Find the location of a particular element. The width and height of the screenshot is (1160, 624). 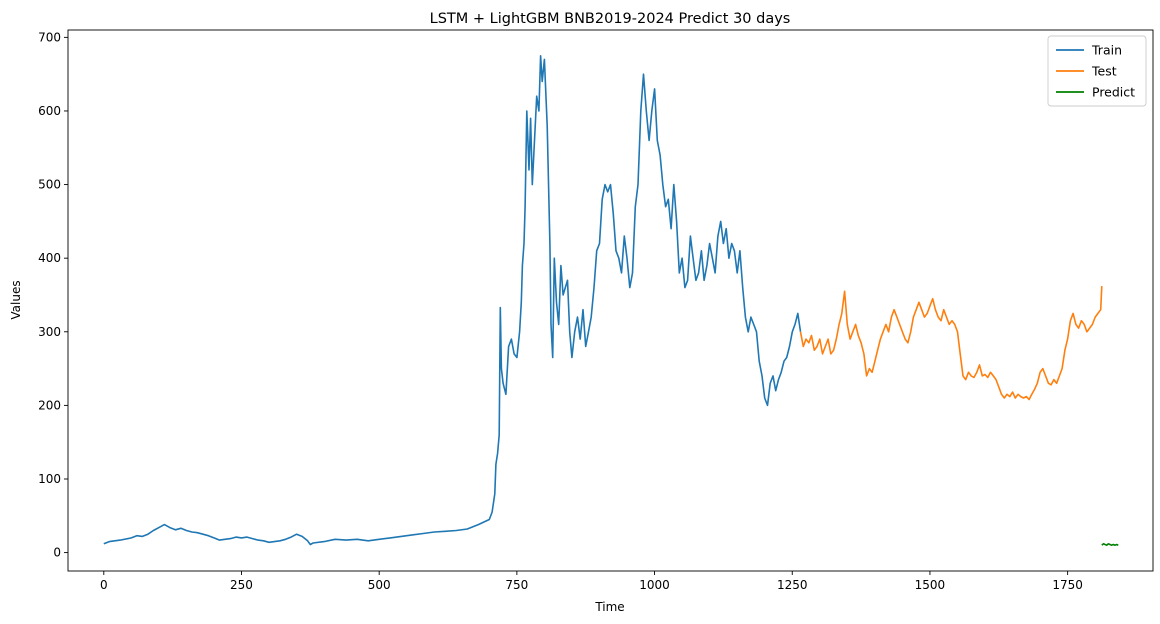

x-tick-label: 0 is located at coordinates (104, 585).